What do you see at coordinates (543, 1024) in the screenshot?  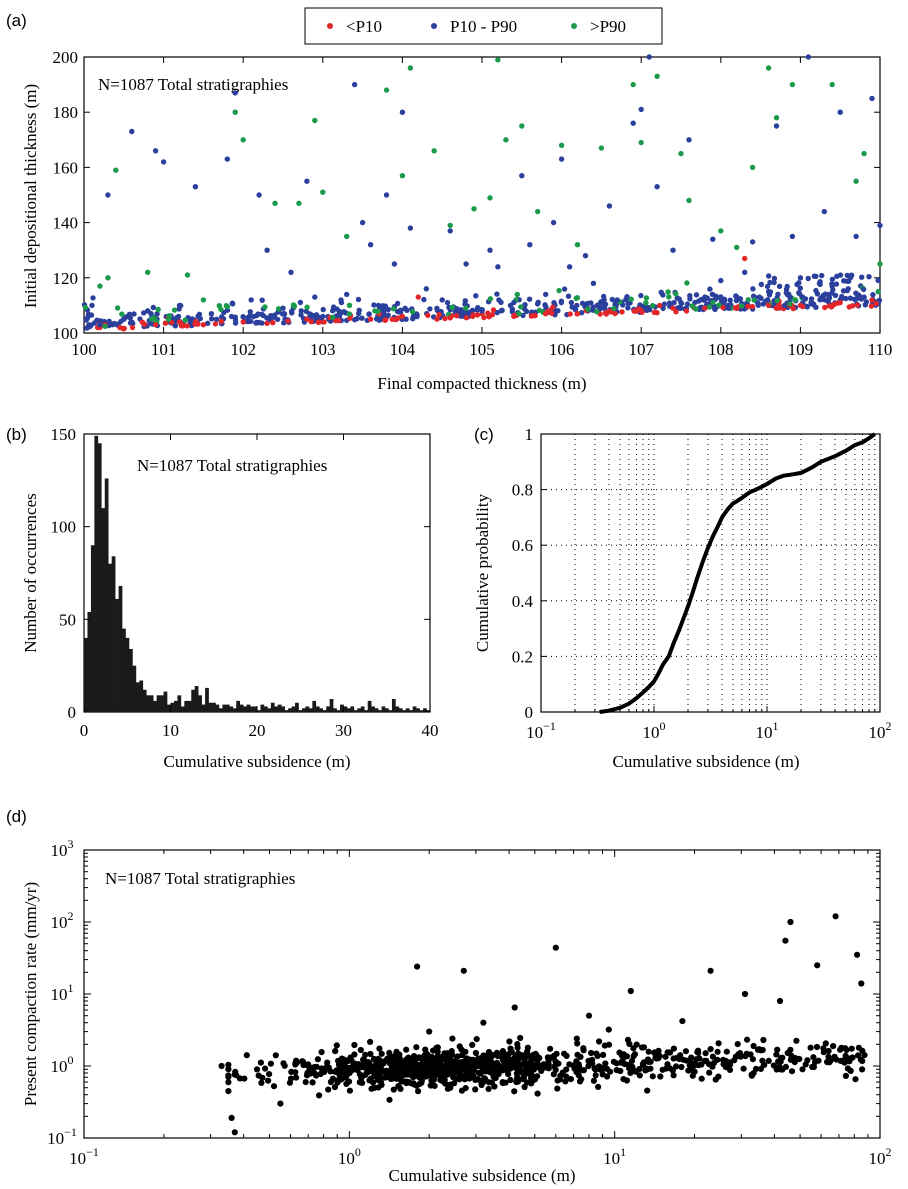 I see `panel-d-points` at bounding box center [543, 1024].